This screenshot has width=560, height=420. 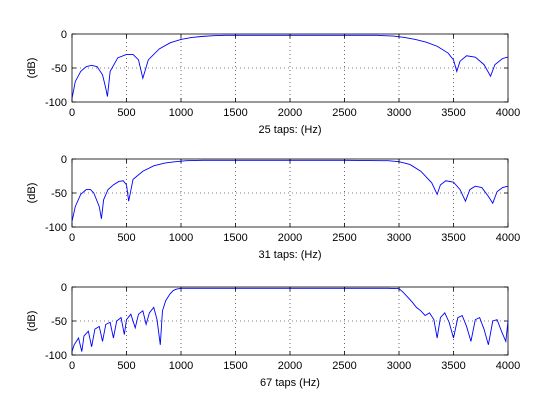 What do you see at coordinates (290, 383) in the screenshot?
I see `x-axis-label: 67 taps (Hz)` at bounding box center [290, 383].